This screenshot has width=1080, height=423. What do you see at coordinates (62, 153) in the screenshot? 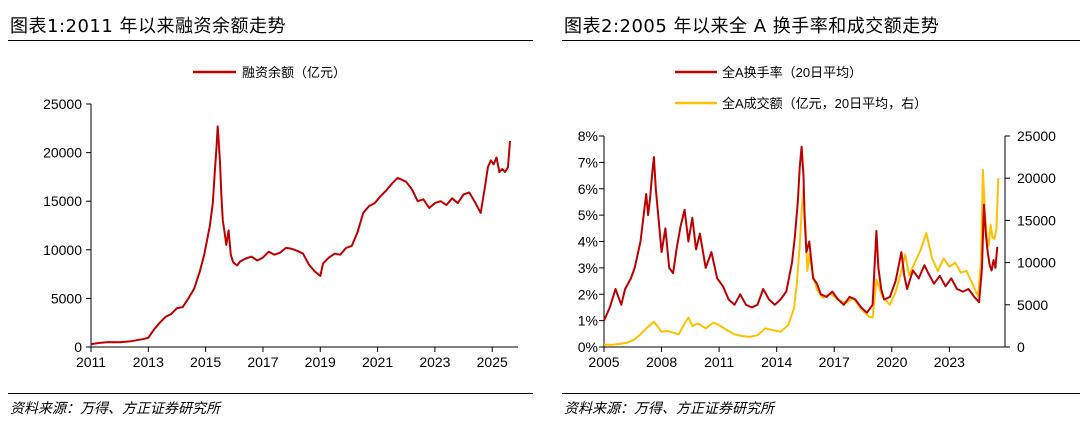
I see `y-tick-label: 20000` at bounding box center [62, 153].